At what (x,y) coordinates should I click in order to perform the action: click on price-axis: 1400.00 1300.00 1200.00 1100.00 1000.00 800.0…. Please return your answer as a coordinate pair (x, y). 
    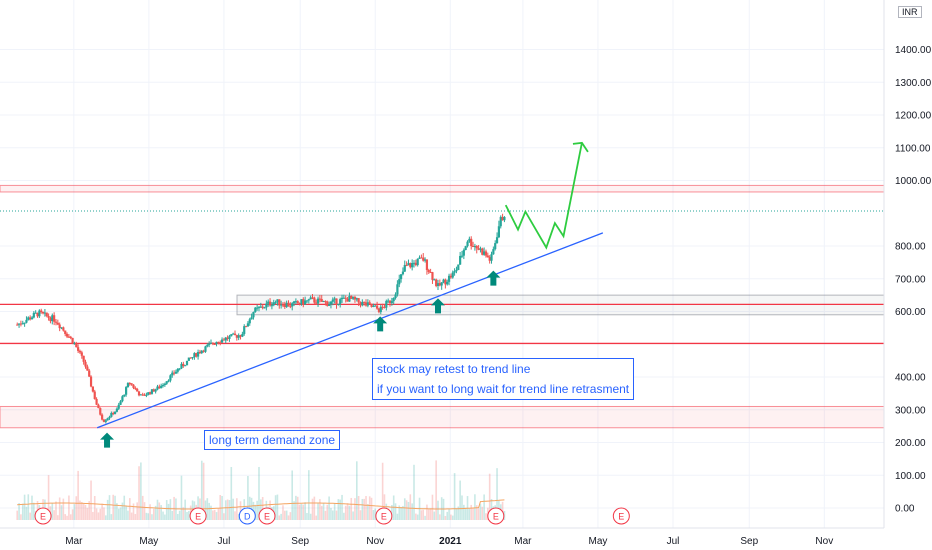
    Looking at the image, I should click on (907, 275).